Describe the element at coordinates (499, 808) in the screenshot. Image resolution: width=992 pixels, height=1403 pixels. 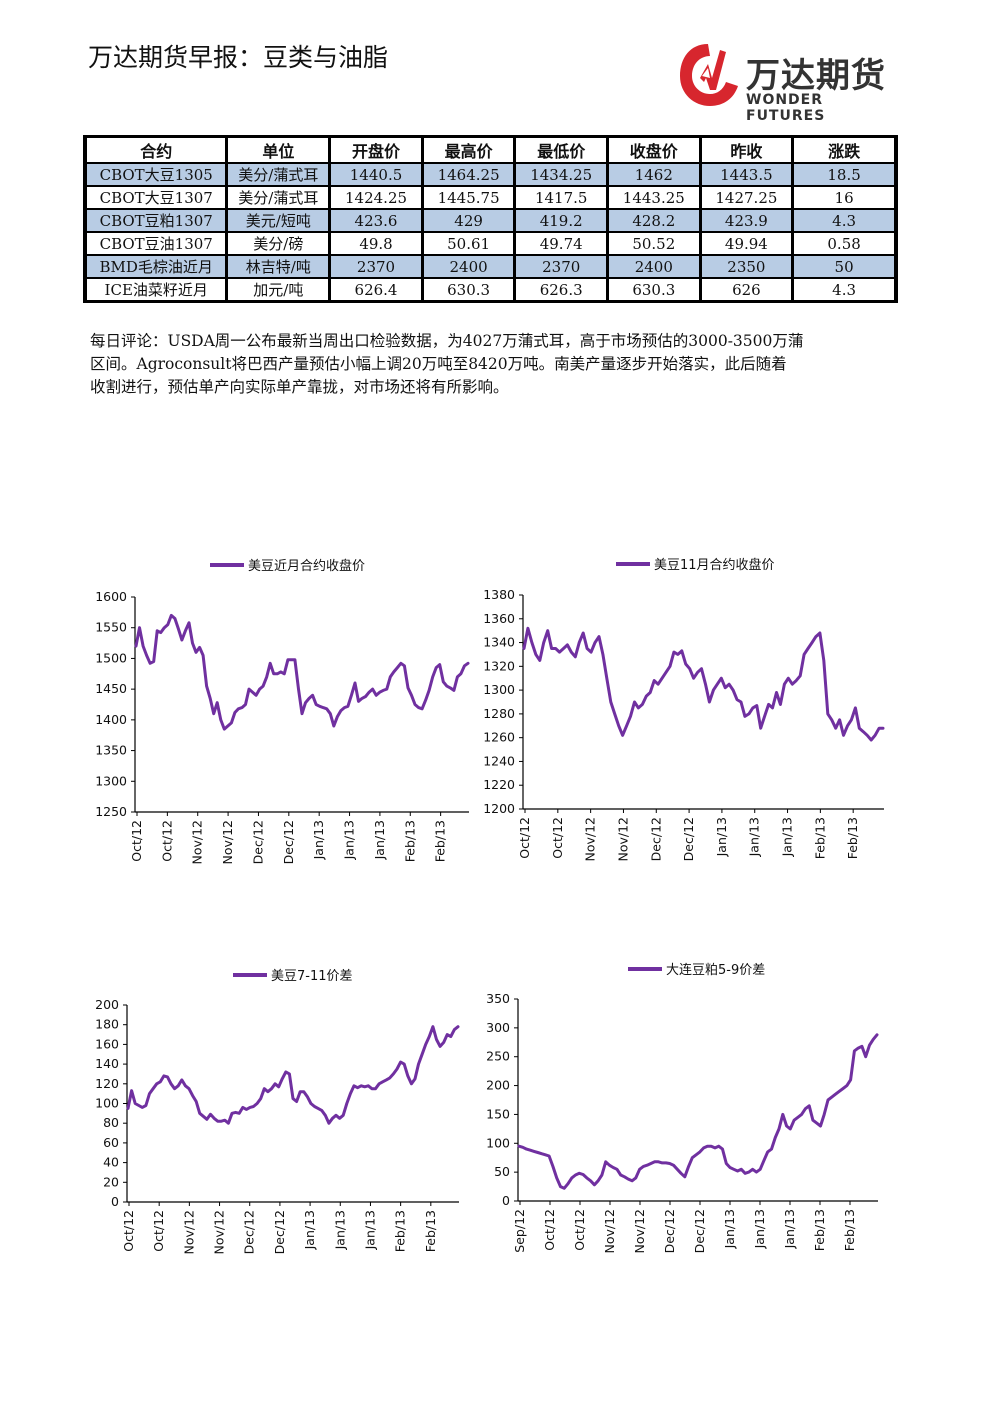
I see `y-tick-label: 1200` at that location.